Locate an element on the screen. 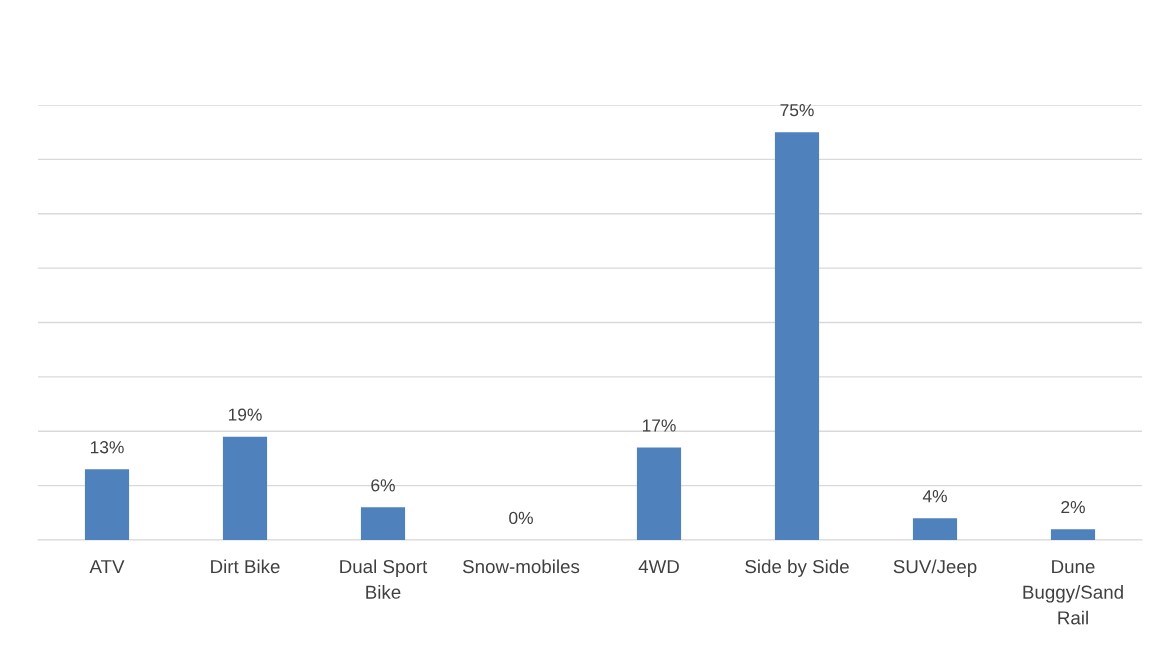  data-label: 4% is located at coordinates (934, 496).